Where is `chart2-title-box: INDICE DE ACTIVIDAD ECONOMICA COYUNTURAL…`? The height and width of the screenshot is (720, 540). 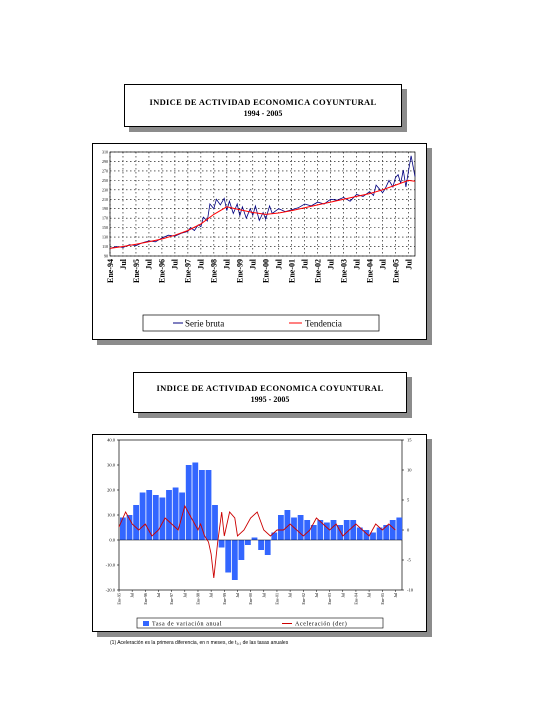
chart2-title-box: INDICE DE ACTIVIDAD ECONOMICA COYUNTURAL… is located at coordinates (270, 392).